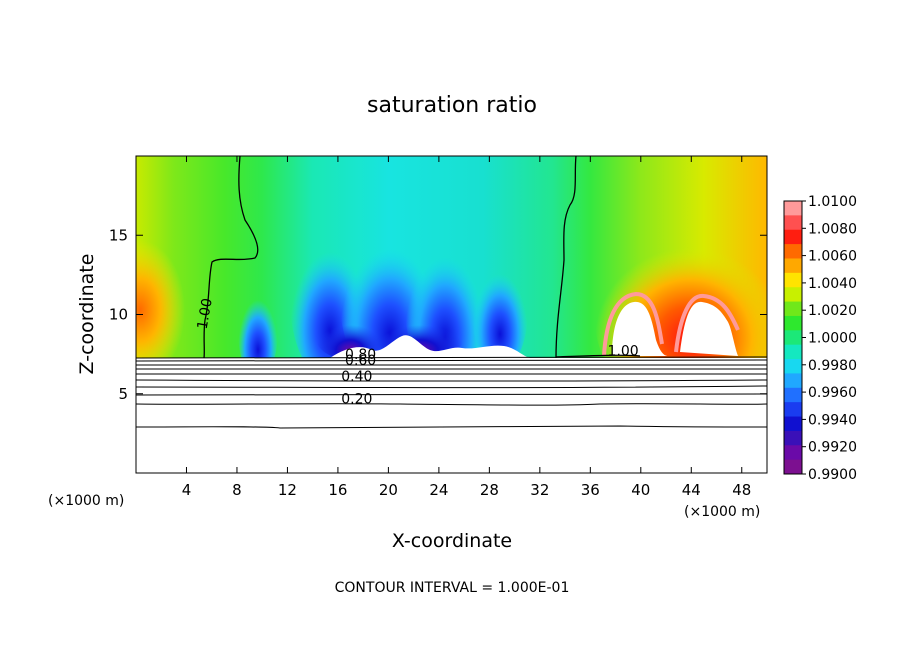 This screenshot has width=904, height=654. I want to click on x-tick-label: 24, so click(438, 490).